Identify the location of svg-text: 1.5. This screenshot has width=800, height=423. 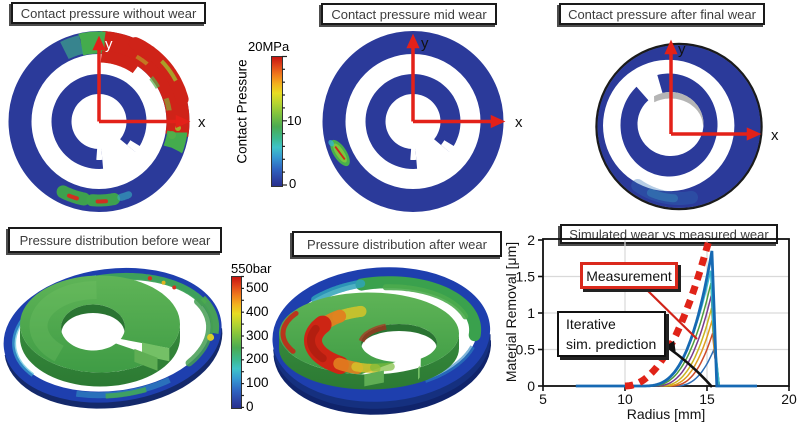
(526, 277).